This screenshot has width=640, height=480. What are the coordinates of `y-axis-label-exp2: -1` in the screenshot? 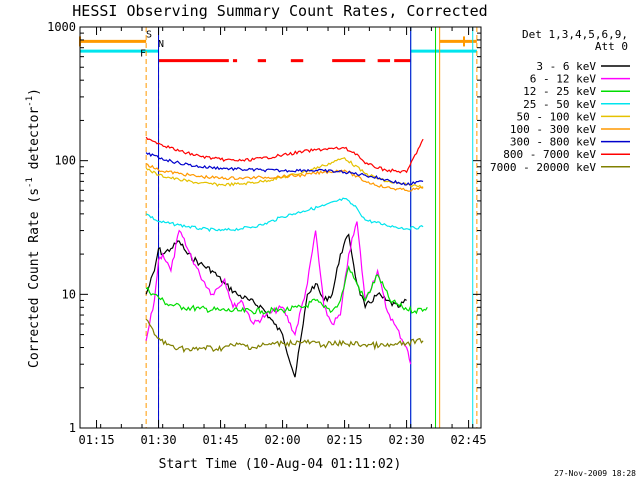 It's located at (30, 101).